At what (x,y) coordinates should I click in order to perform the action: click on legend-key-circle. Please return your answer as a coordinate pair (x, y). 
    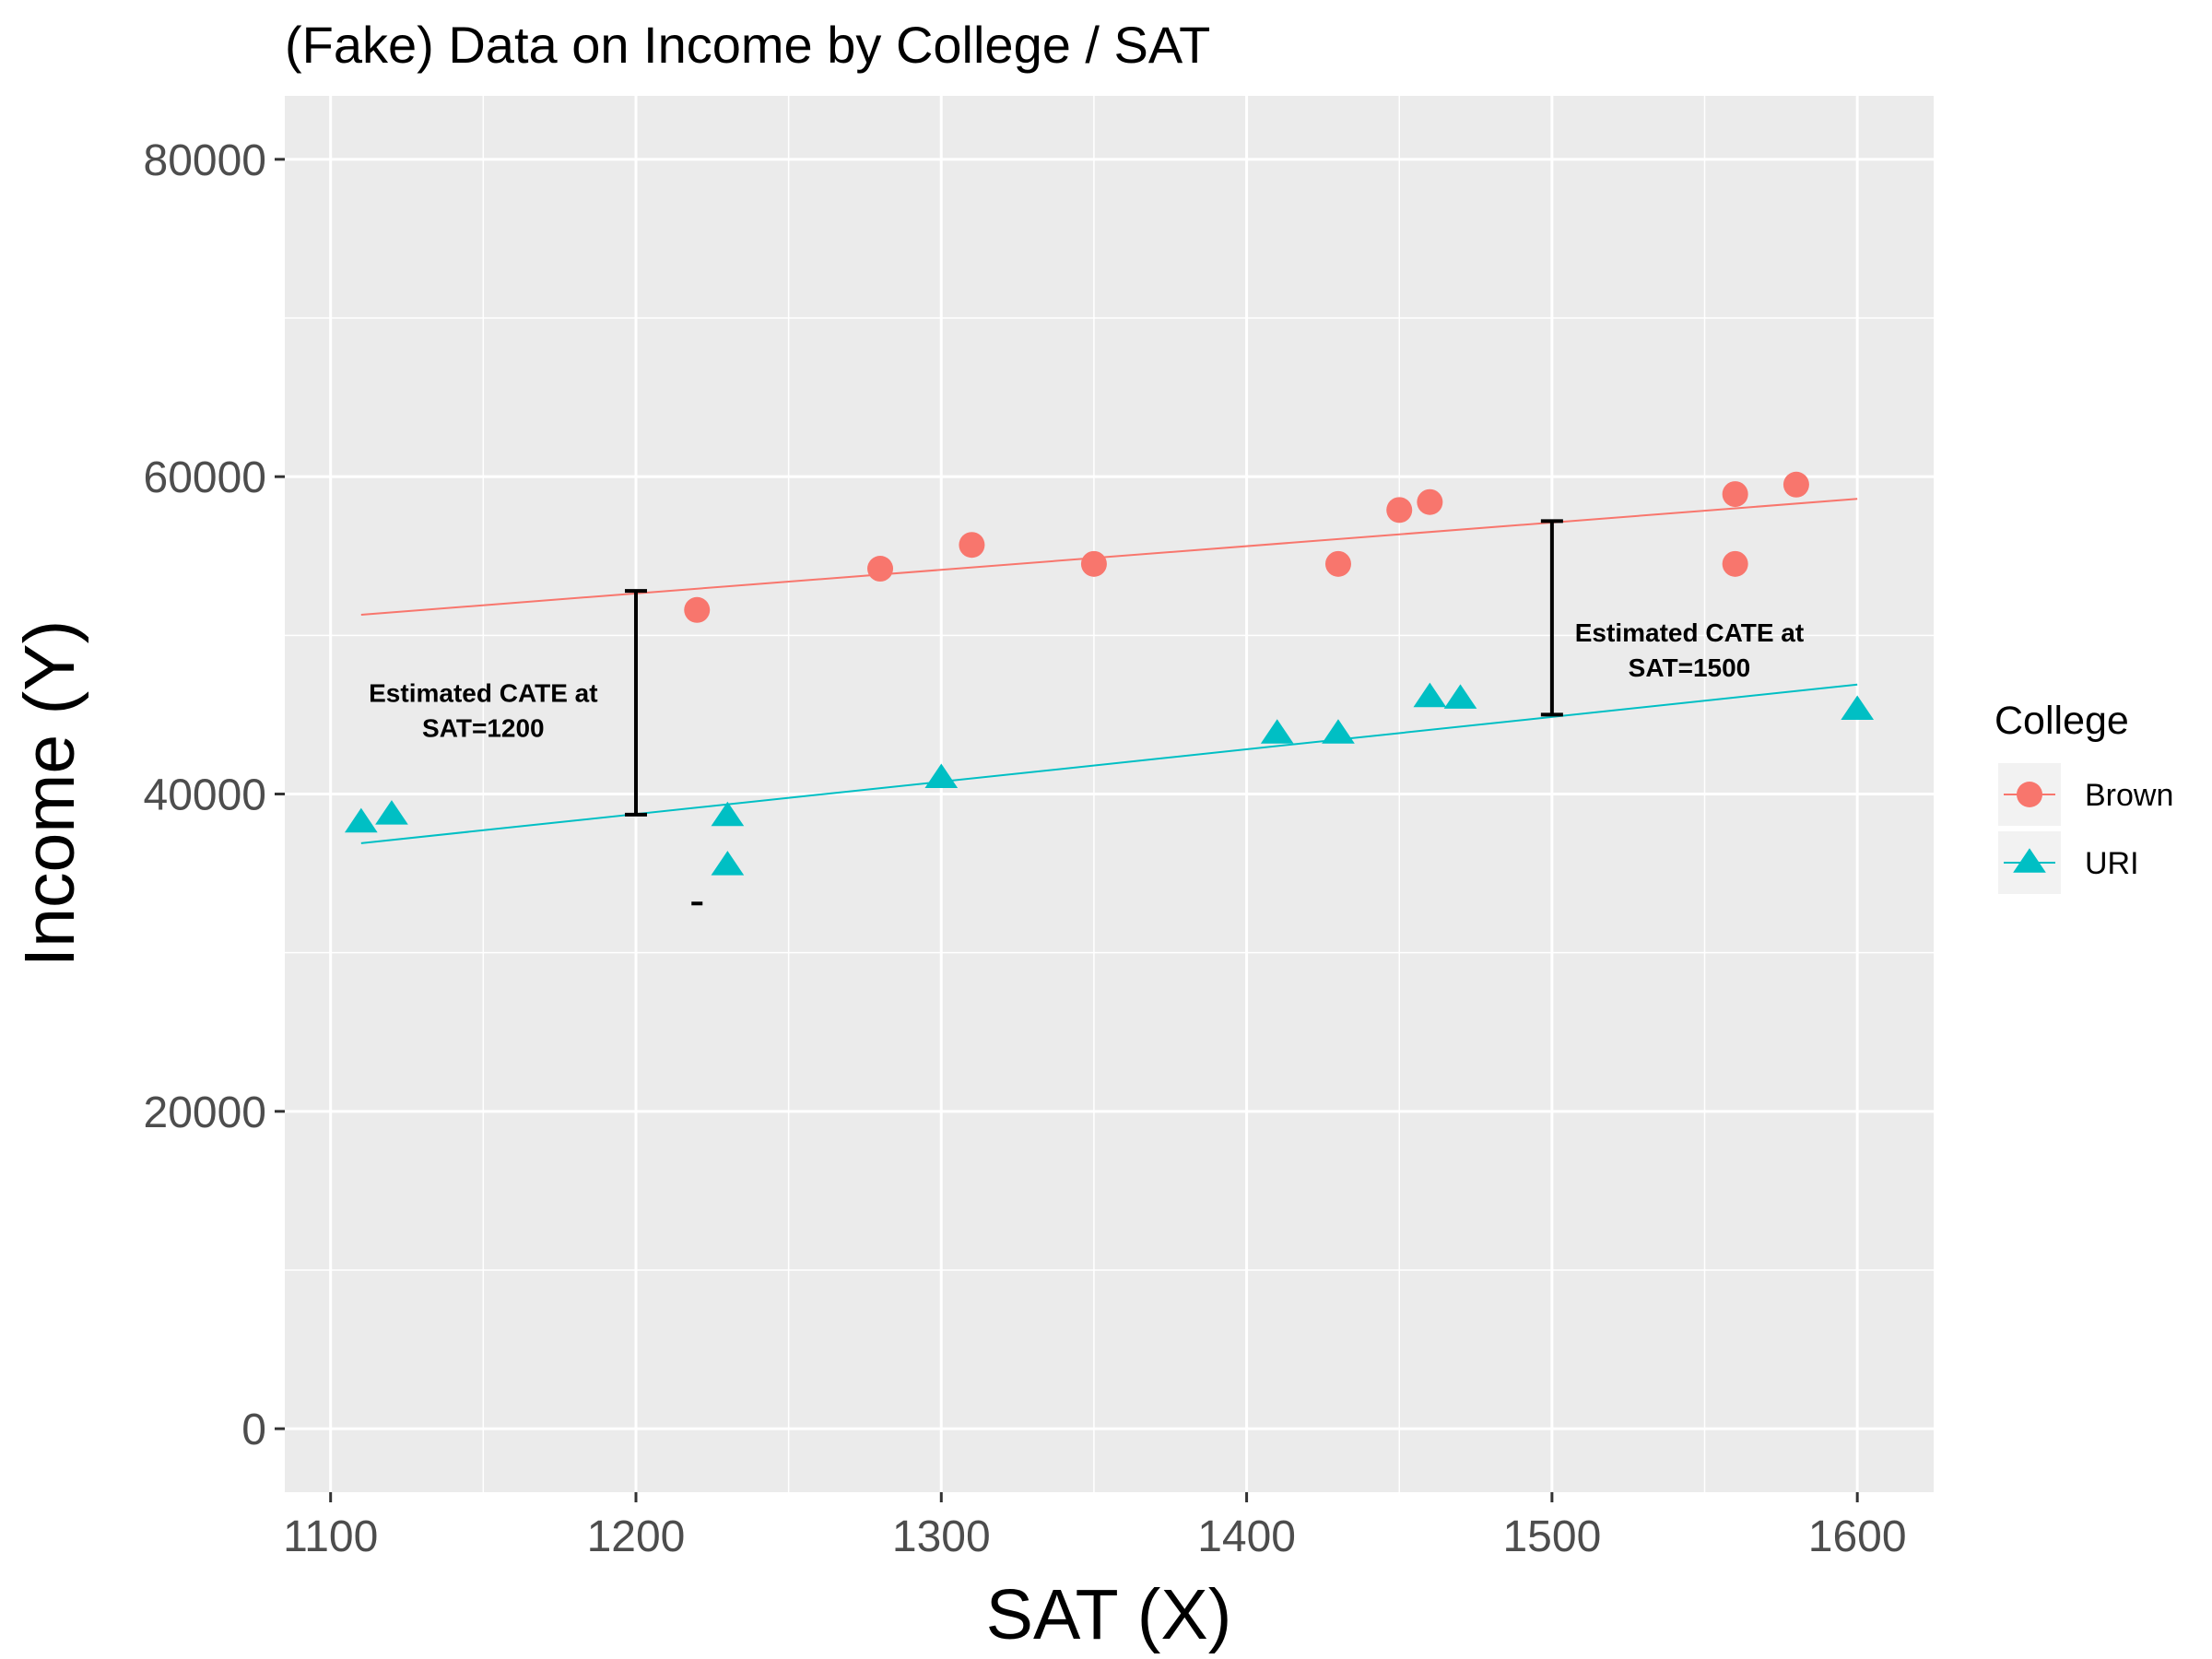
    Looking at the image, I should click on (2029, 794).